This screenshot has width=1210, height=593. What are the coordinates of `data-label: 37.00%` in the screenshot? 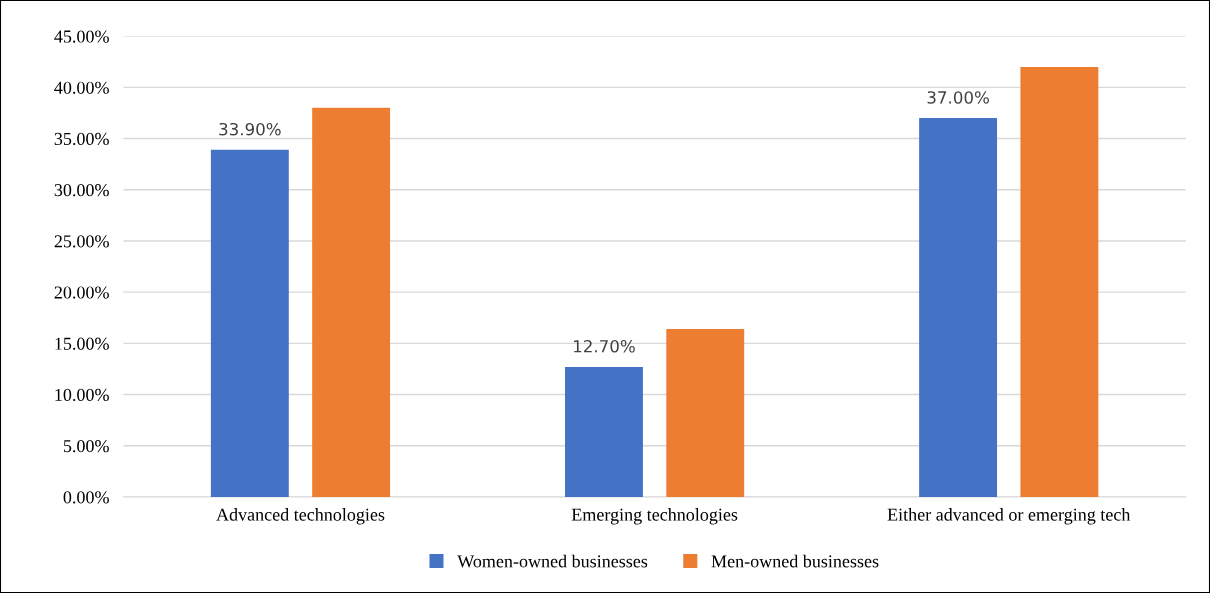 It's located at (958, 97).